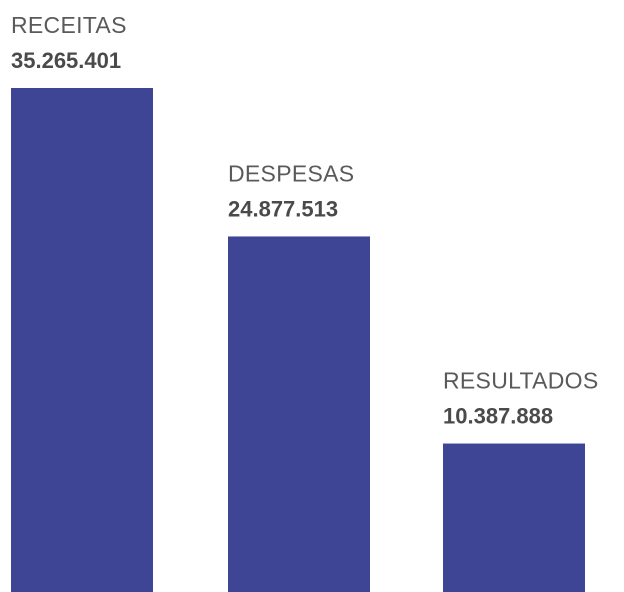 This screenshot has width=624, height=592. What do you see at coordinates (299, 414) in the screenshot?
I see `bar-despesas` at bounding box center [299, 414].